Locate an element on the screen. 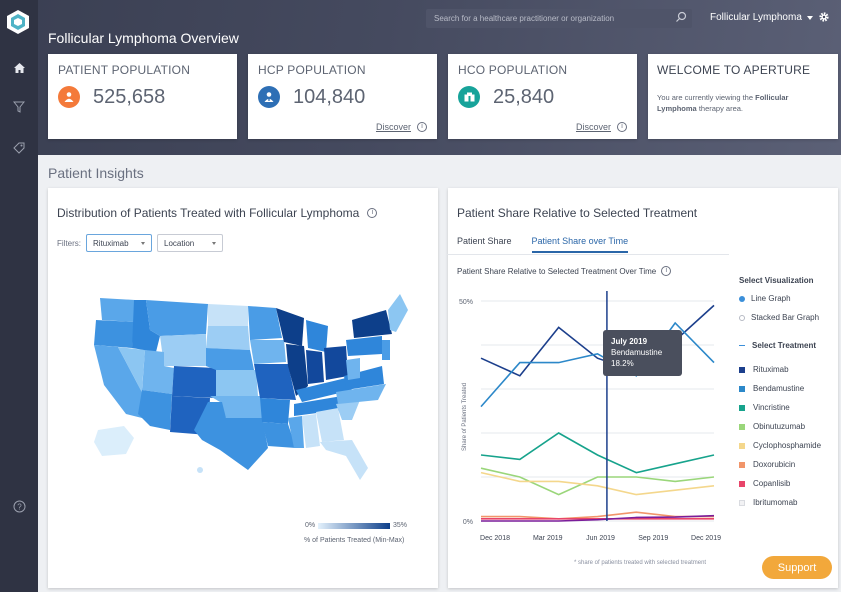 Image resolution: width=841 pixels, height=592 pixels. x-tick-label: Dec 2018 is located at coordinates (495, 538).